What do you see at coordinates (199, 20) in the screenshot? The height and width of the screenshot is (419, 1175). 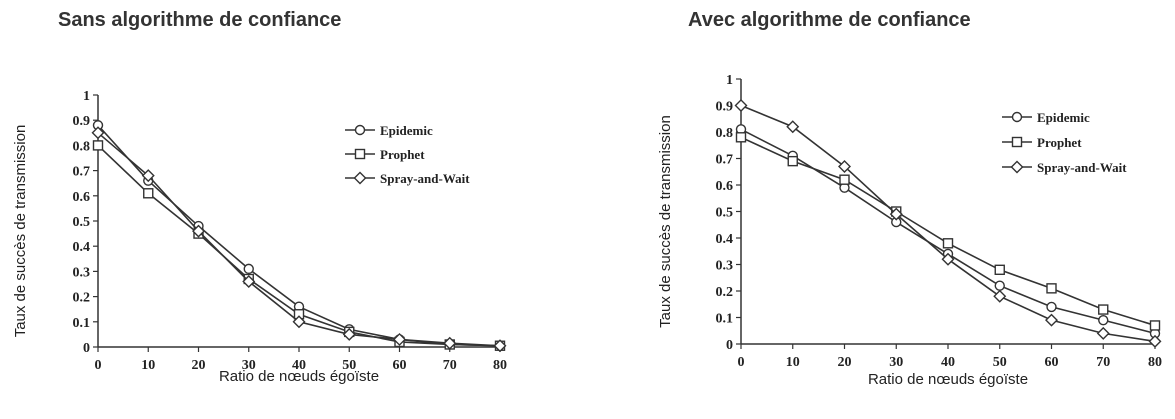 I see `chart-title: Sans algorithme de confiance` at bounding box center [199, 20].